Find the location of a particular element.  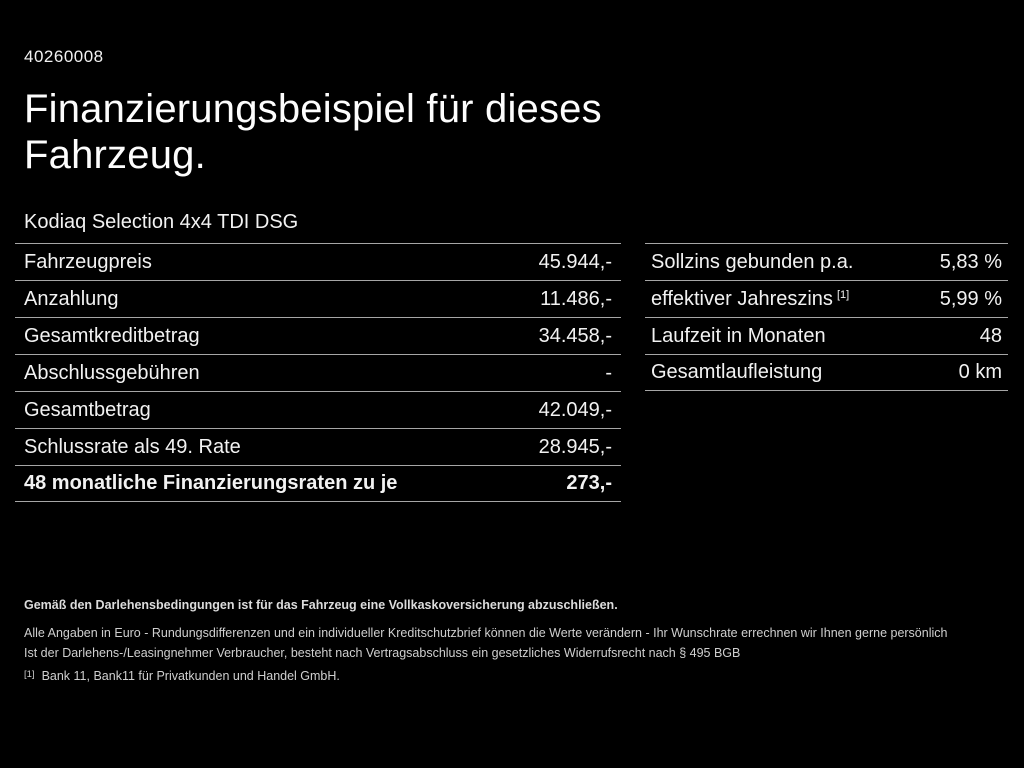

row-fahrzeugpreis: Fahrzeugpreis 45.944,- is located at coordinates (318, 261).